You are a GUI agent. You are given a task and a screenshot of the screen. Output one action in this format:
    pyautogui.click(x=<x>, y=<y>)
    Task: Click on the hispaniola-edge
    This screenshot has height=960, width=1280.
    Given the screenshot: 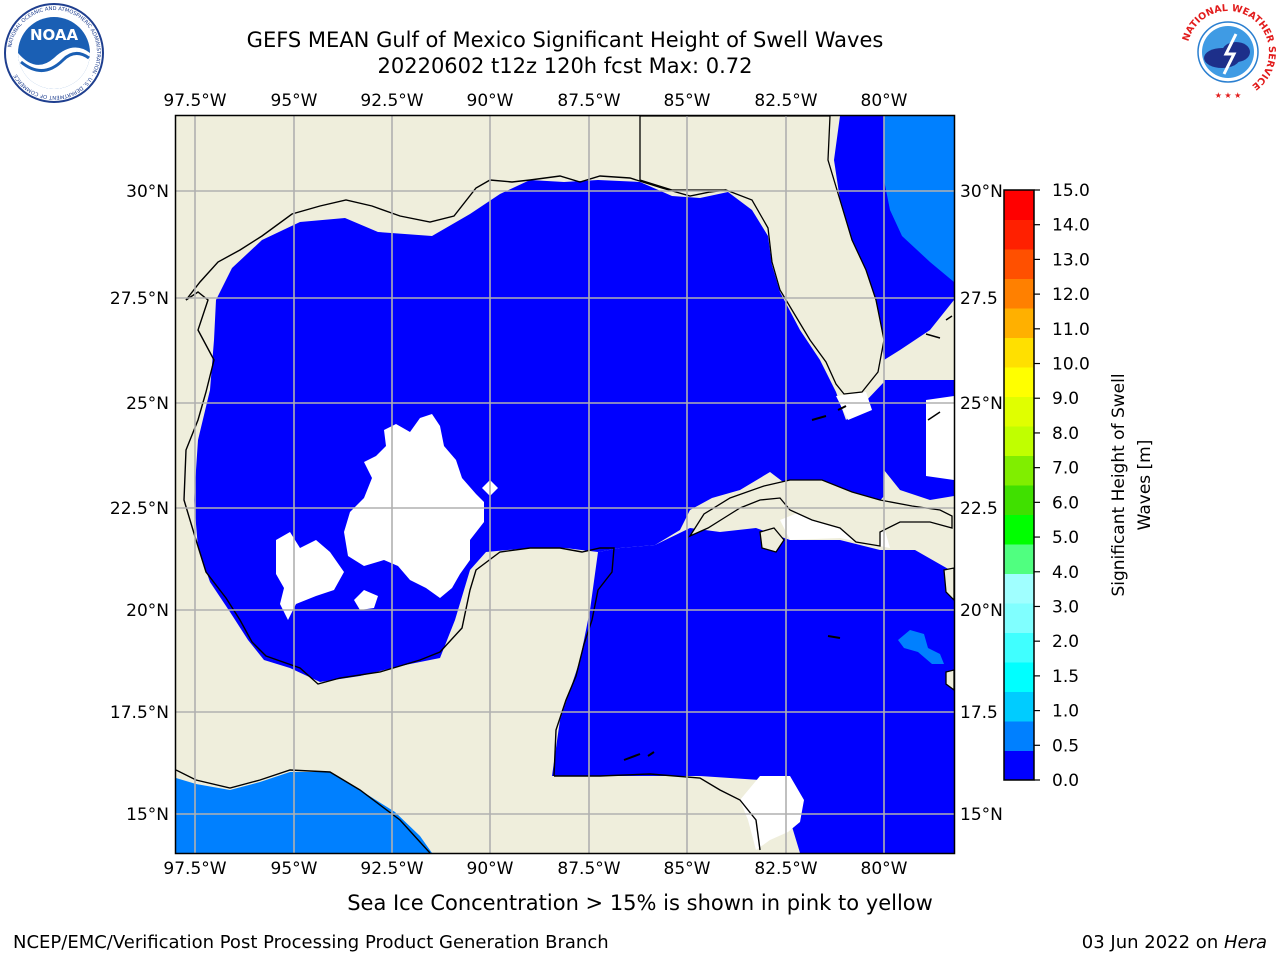 What is the action you would take?
    pyautogui.click(x=948, y=584)
    